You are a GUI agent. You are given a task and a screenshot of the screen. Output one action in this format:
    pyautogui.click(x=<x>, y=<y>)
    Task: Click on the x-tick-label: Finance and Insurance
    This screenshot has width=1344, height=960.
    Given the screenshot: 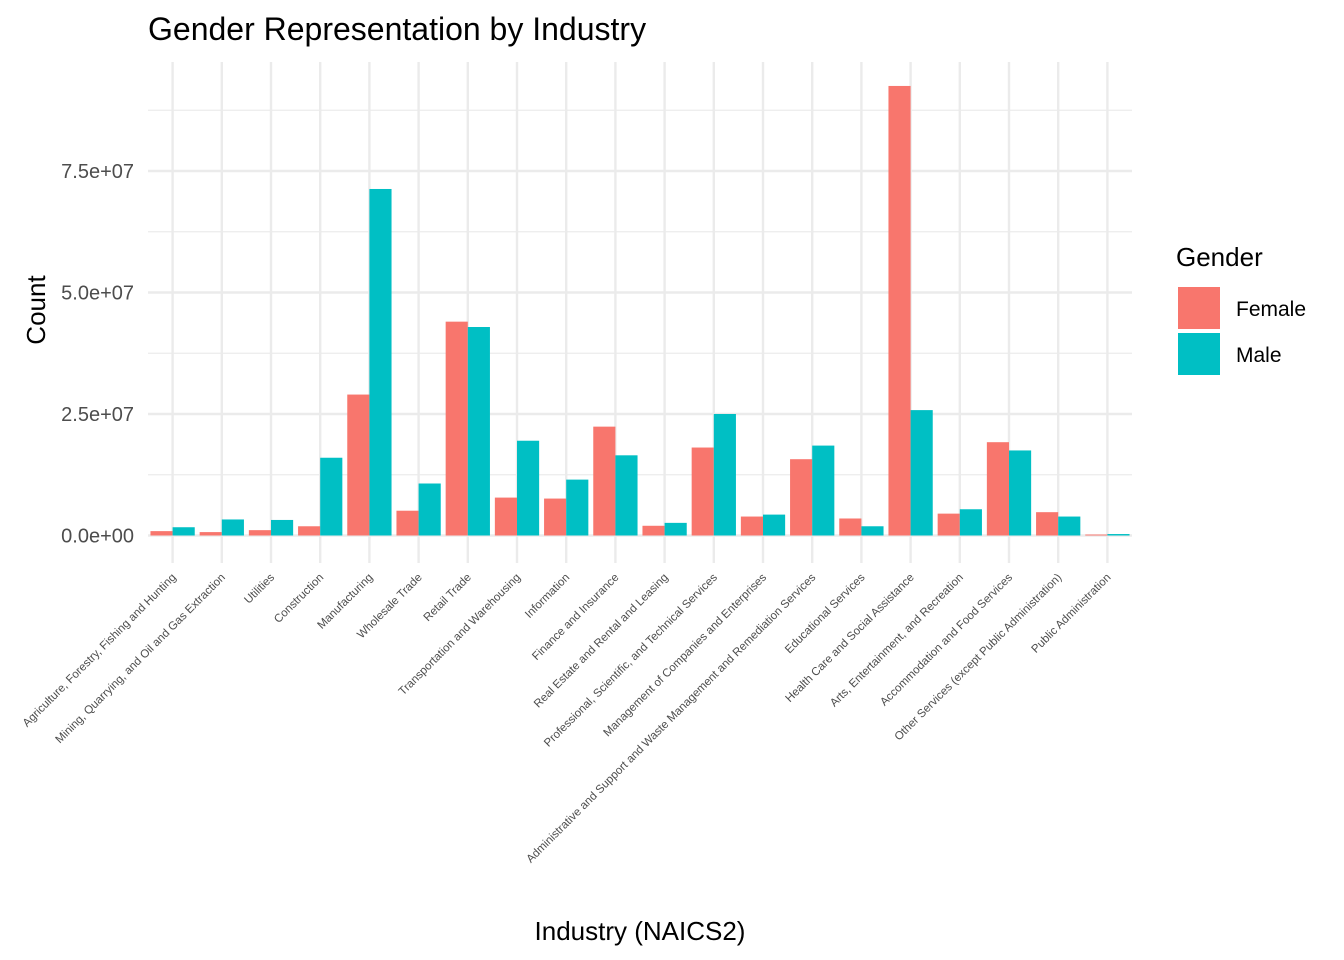 What is the action you would take?
    pyautogui.click(x=575, y=617)
    